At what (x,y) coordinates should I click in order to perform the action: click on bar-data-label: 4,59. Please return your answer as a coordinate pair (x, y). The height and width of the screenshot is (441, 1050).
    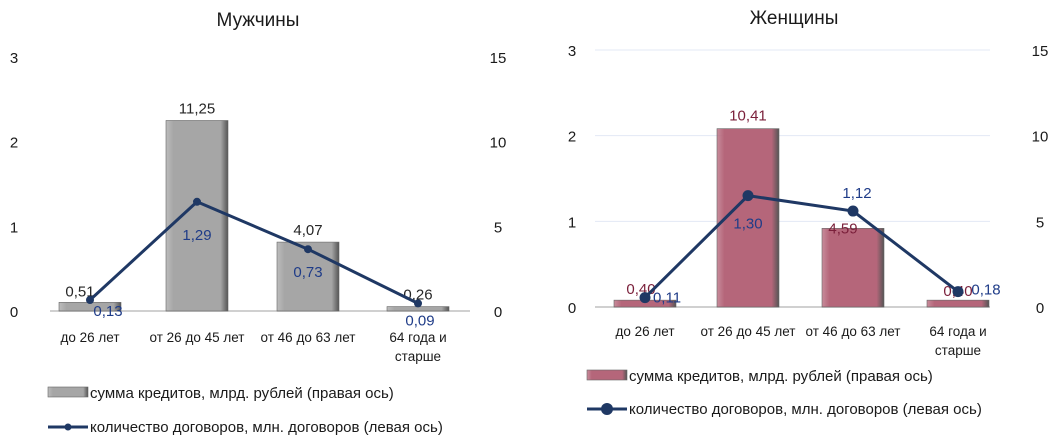
    Looking at the image, I should click on (842, 228).